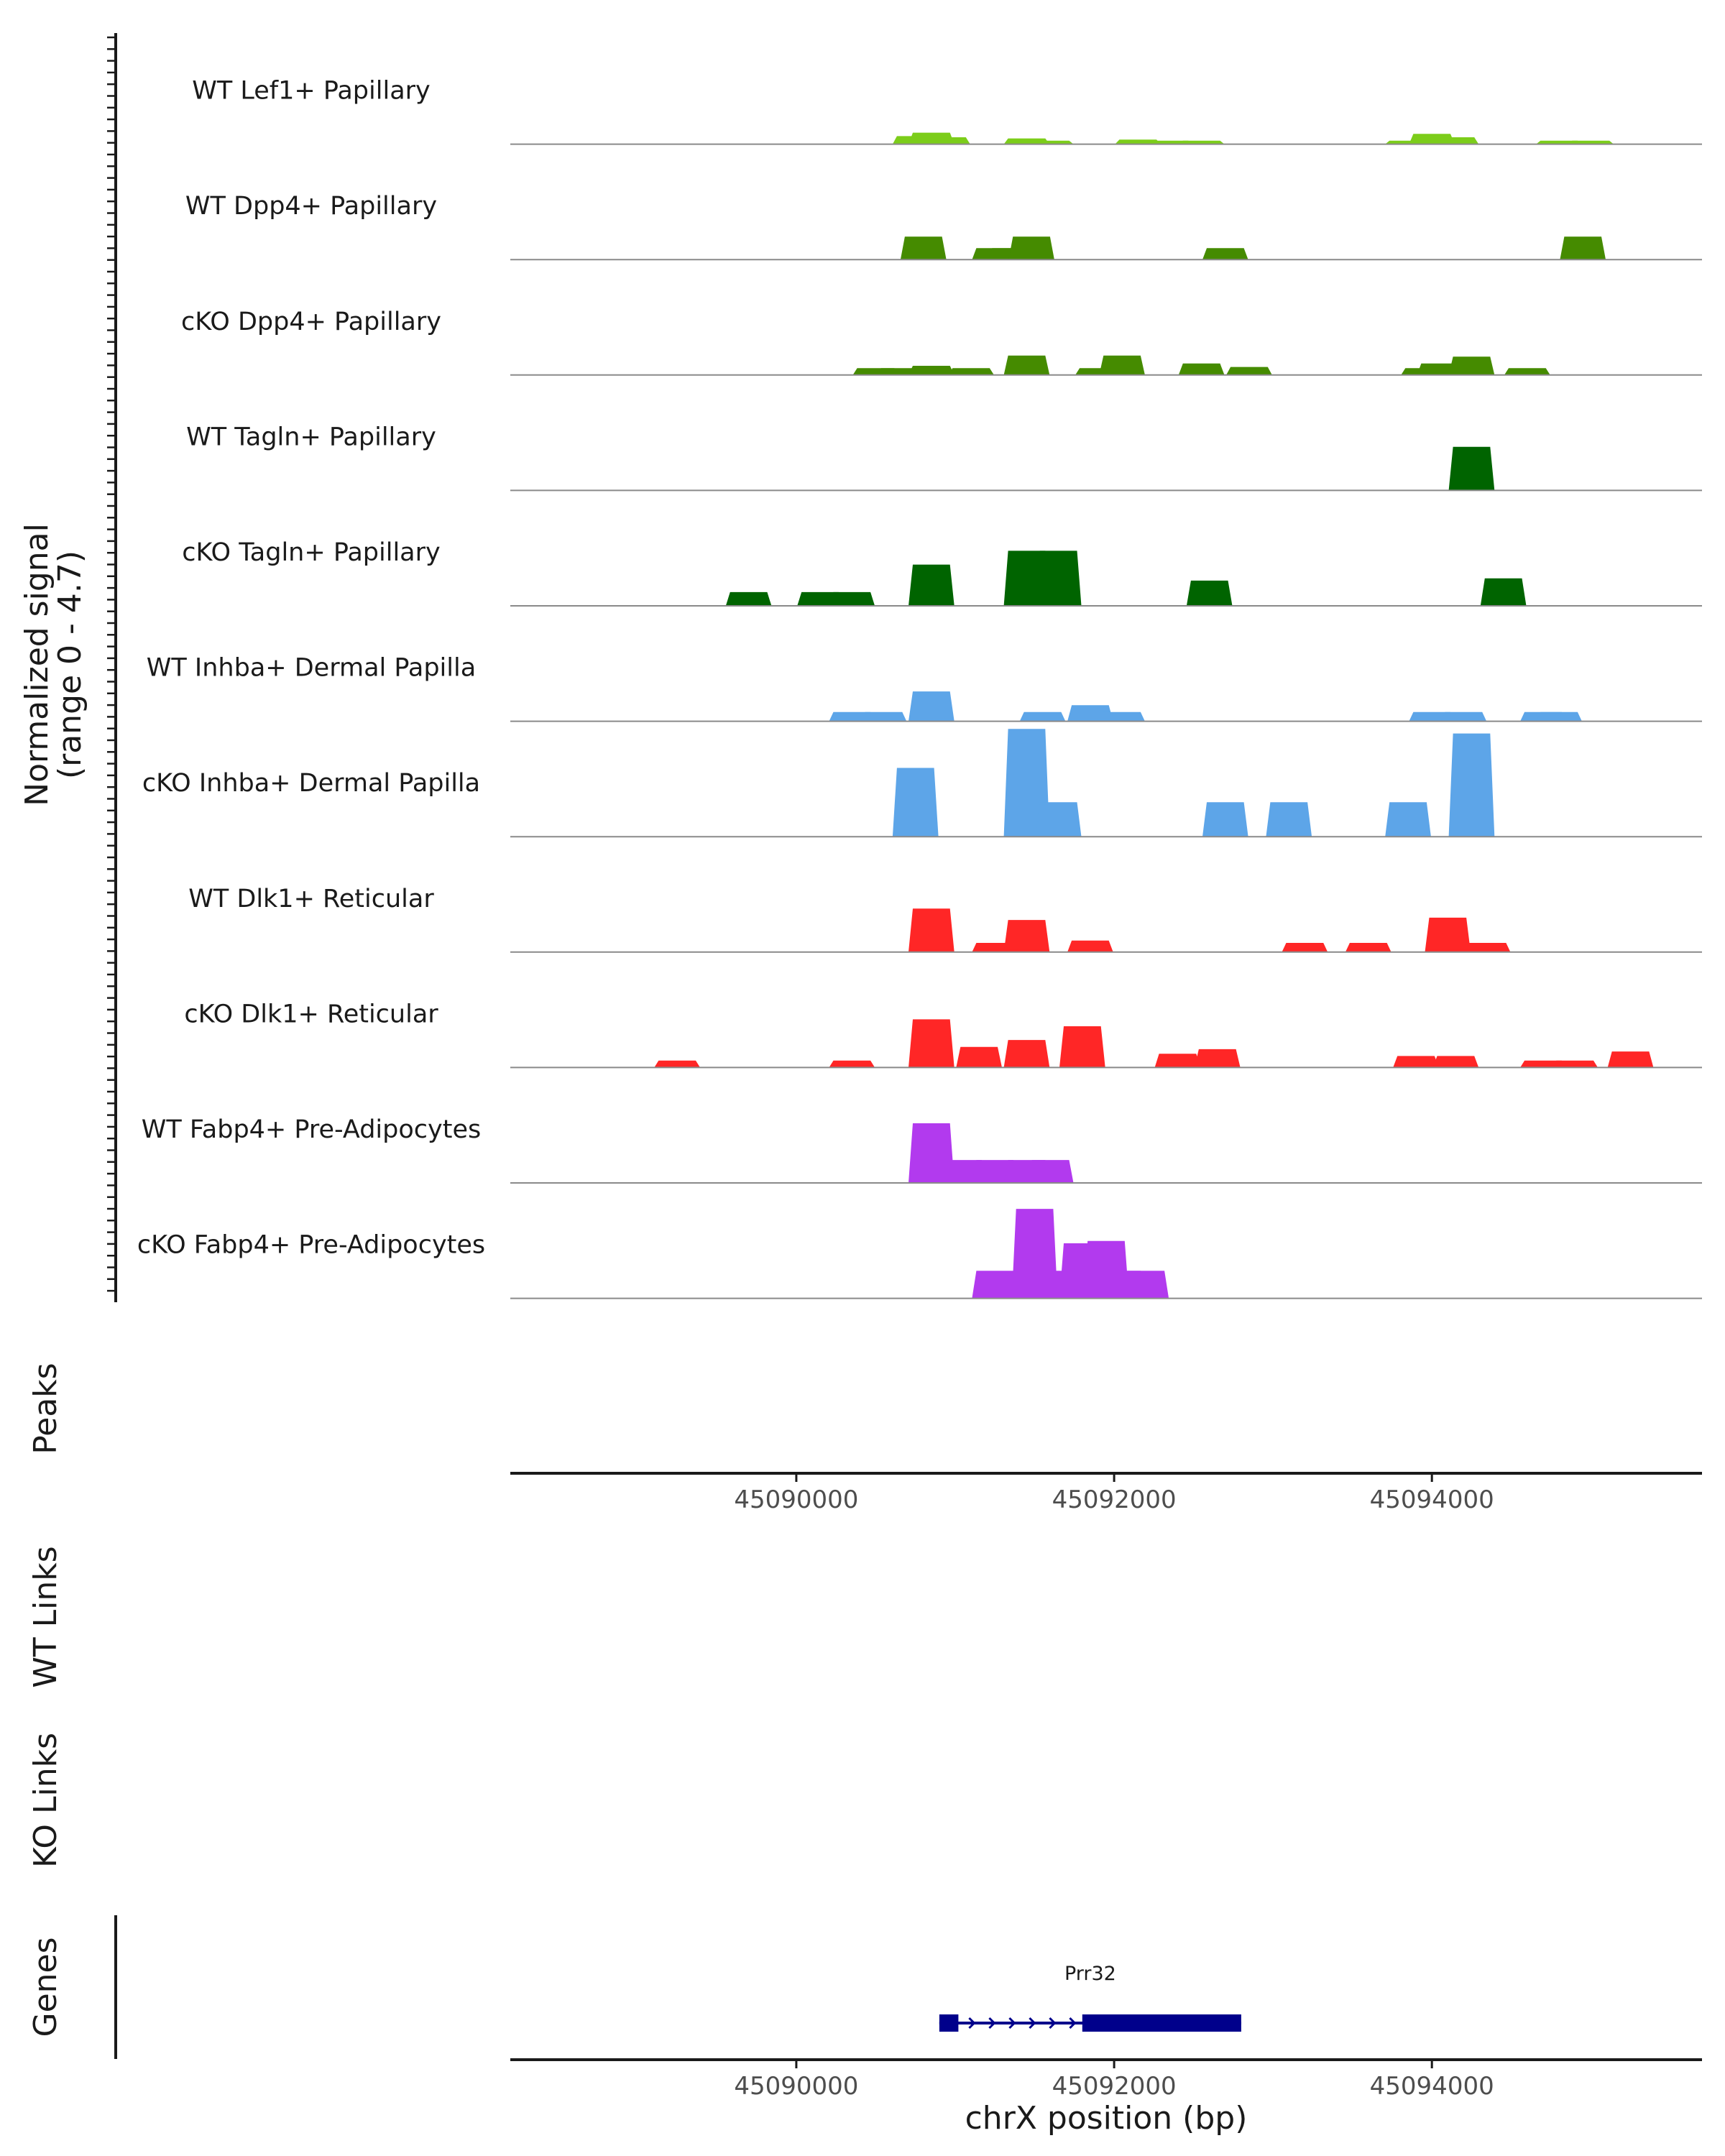  I want to click on track-label: cKO Dlk1+ Reticular, so click(311, 1014).